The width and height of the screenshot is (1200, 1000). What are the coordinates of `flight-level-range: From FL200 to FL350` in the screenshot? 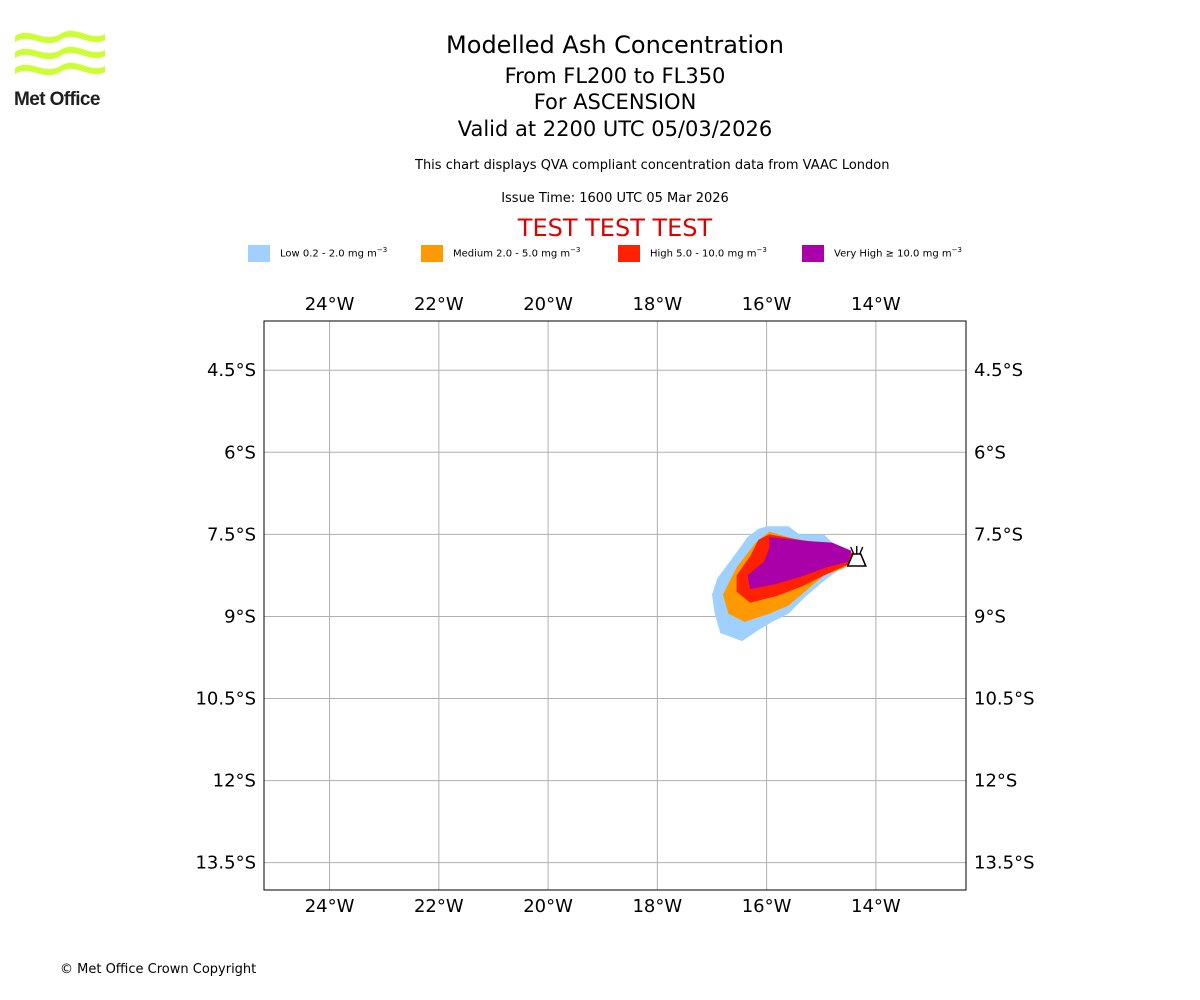 It's located at (615, 76).